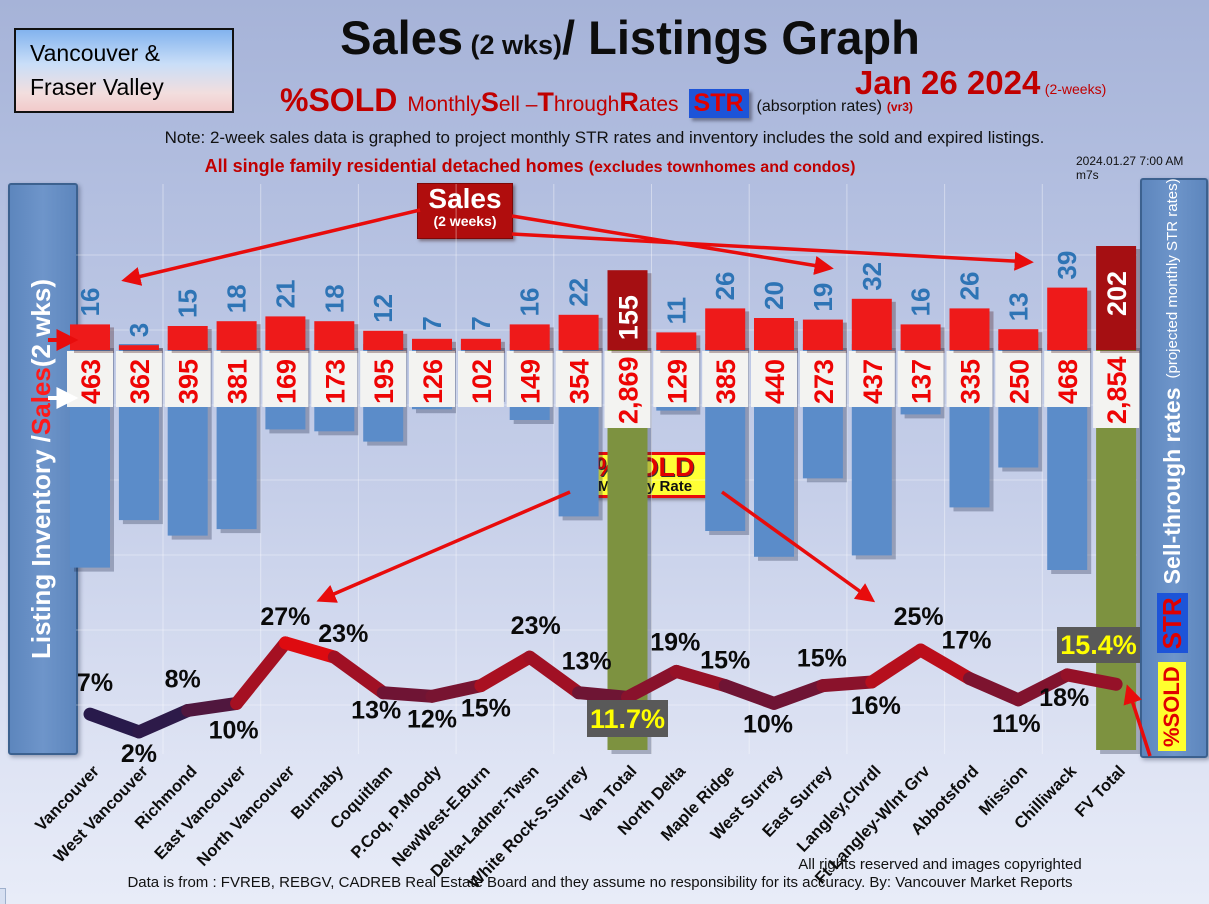 This screenshot has height=904, width=1209. I want to click on pct-sold-text: %SOLD, so click(339, 100).